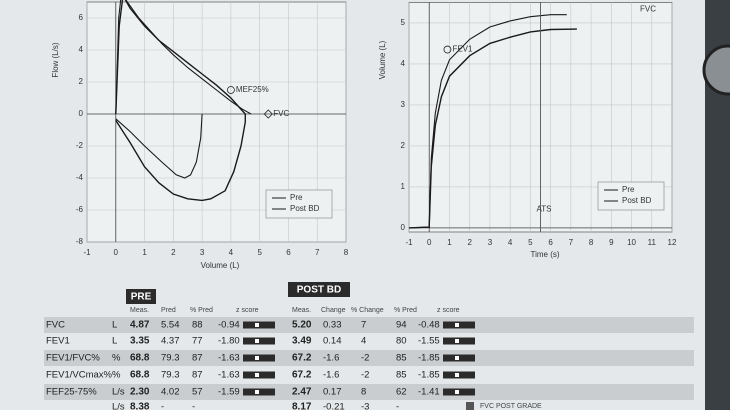  I want to click on row-label: FEF25-75%, so click(71, 392).